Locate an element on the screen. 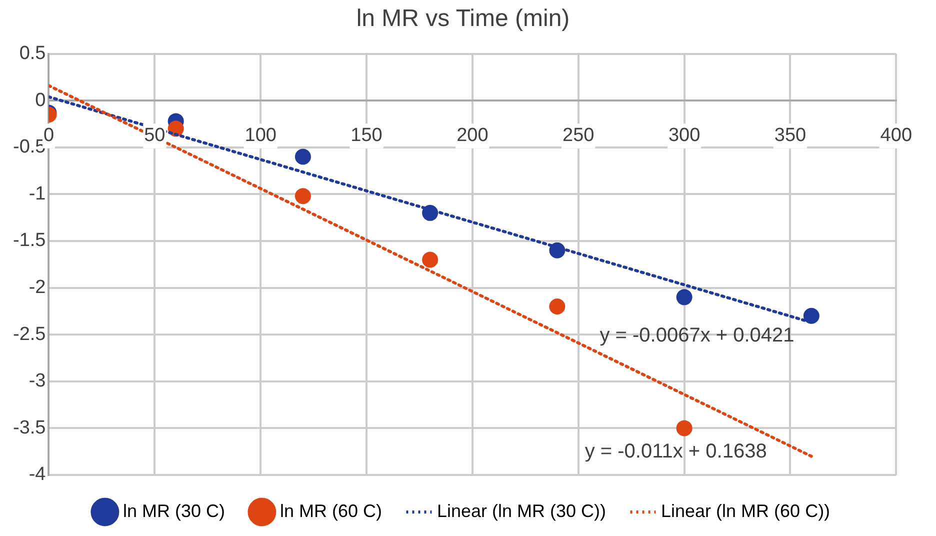 Image resolution: width=936 pixels, height=536 pixels. annotation: y = -0.0067x + 0.0421 is located at coordinates (697, 335).